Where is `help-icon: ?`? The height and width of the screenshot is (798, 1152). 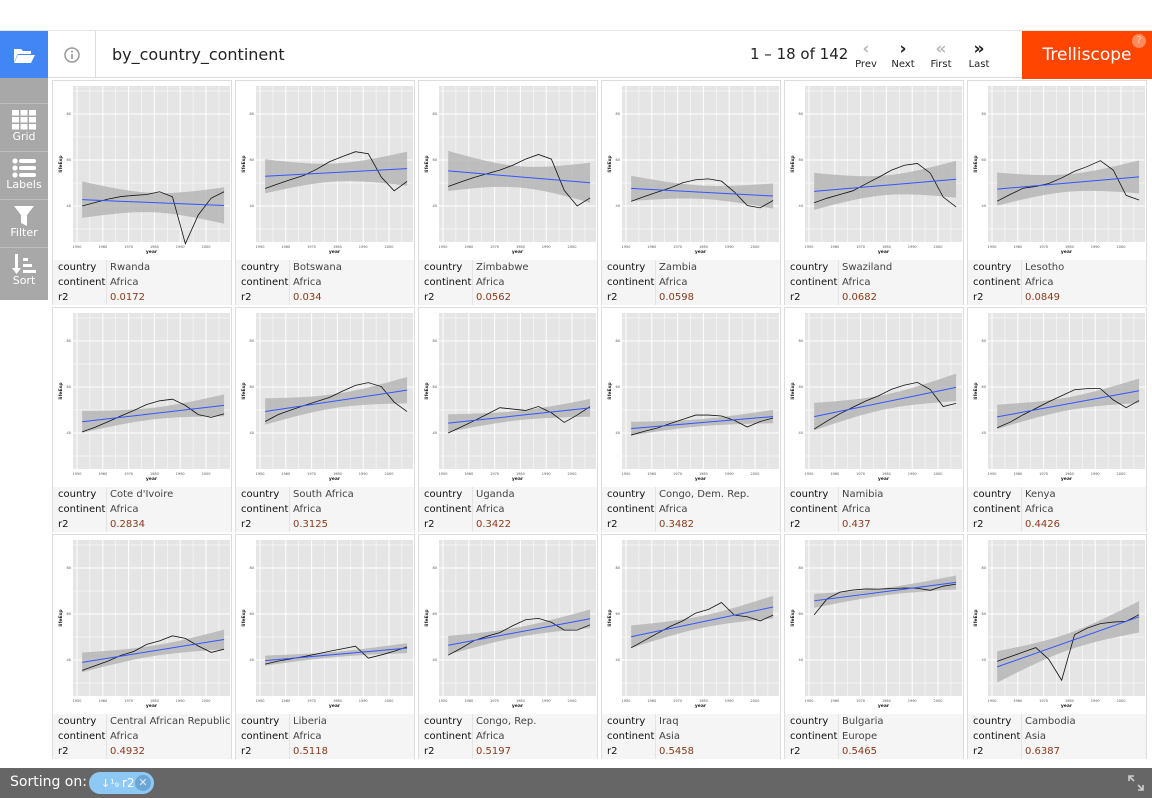
help-icon: ? is located at coordinates (1139, 41).